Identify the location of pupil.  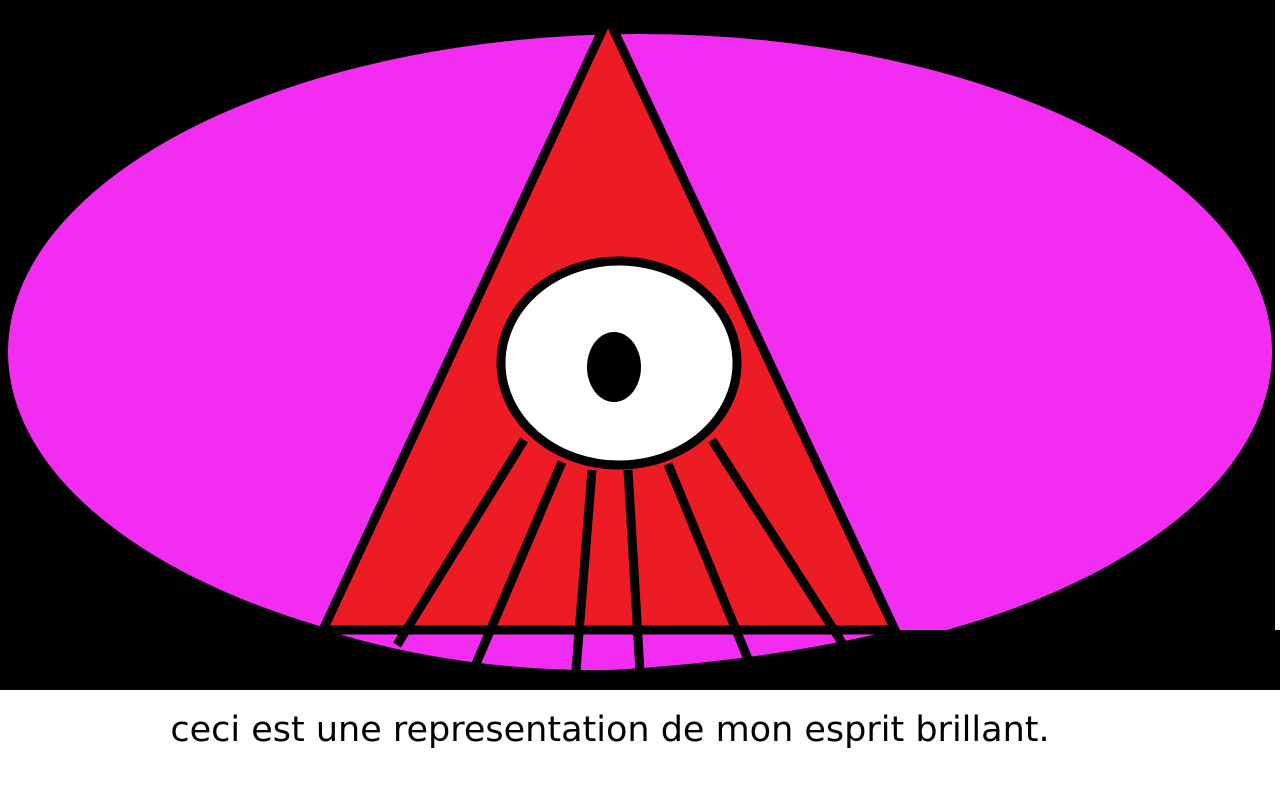
(614, 367).